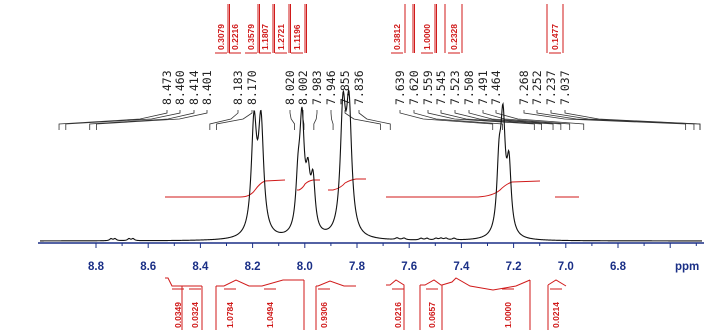 This screenshot has height=330, width=704. Describe the element at coordinates (357, 267) in the screenshot. I see `axis-tick-label: 7.8` at that location.